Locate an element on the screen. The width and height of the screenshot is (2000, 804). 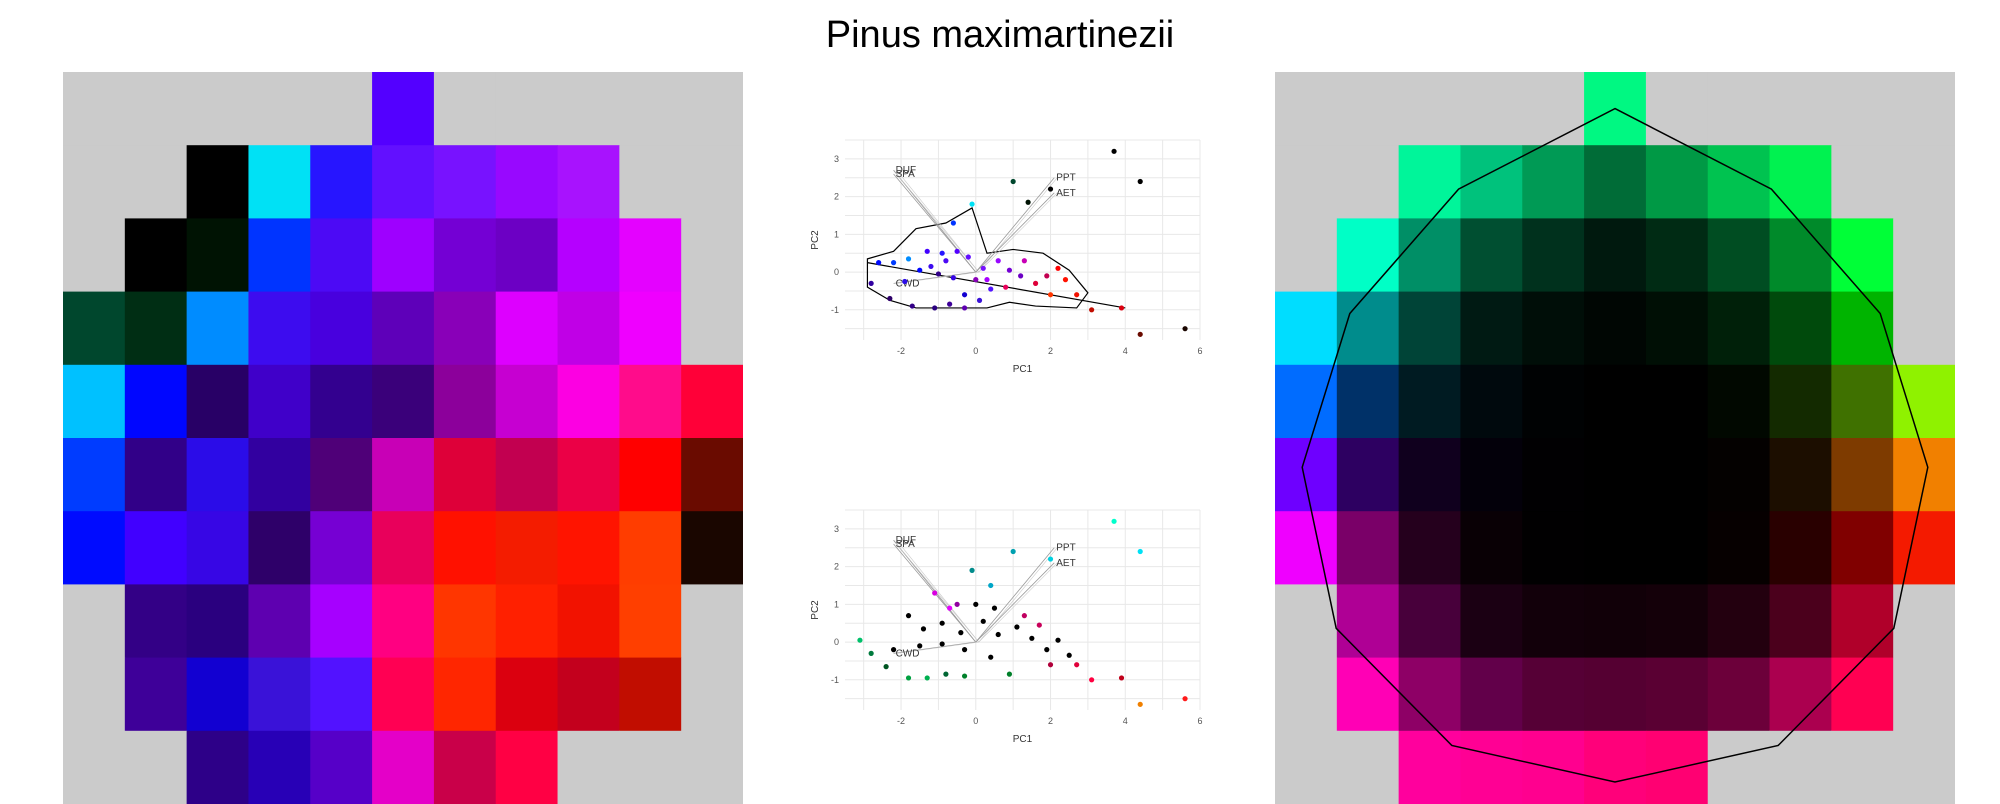
convex-hull is located at coordinates (977, 258).